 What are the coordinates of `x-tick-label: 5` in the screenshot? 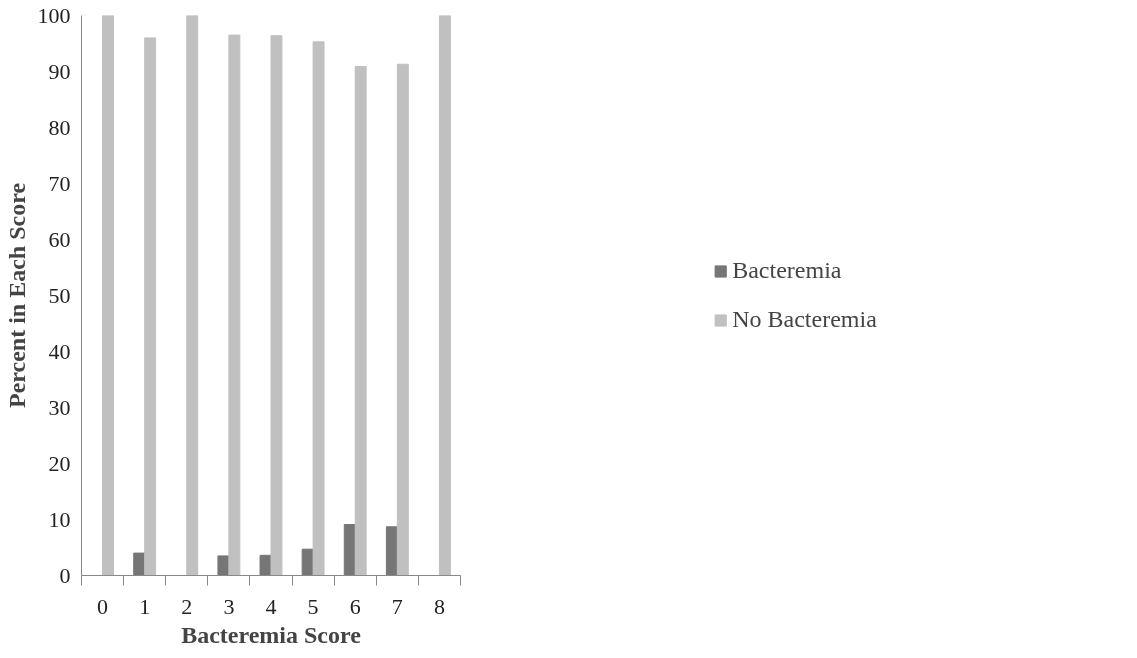 It's located at (313, 606).